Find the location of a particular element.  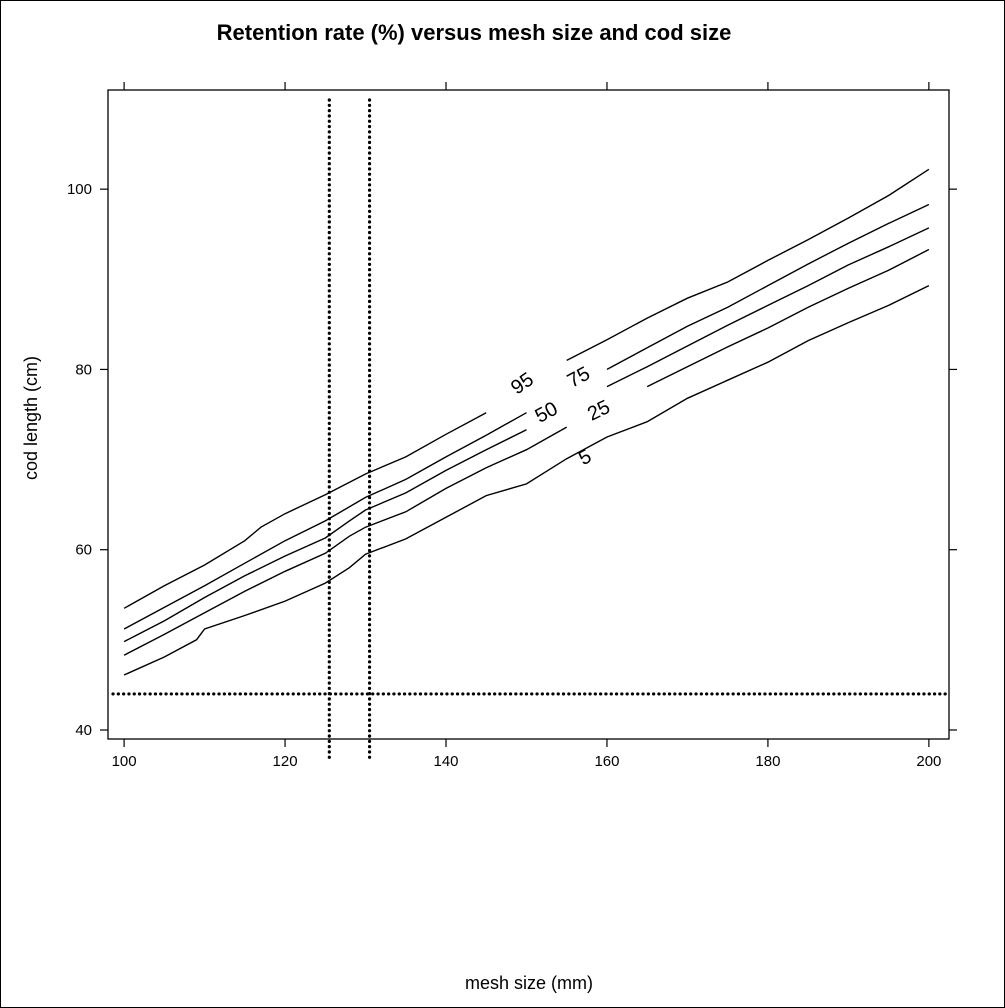

y-axis-label: cod length (cm) is located at coordinates (31, 418).